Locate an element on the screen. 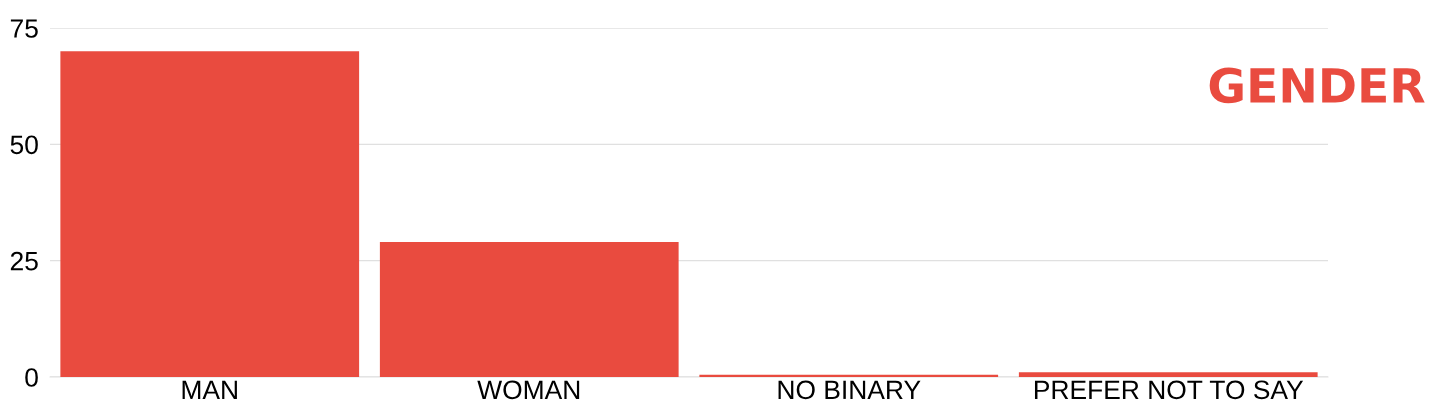 This screenshot has height=407, width=1443. y-tick-label: 0 is located at coordinates (31, 377).